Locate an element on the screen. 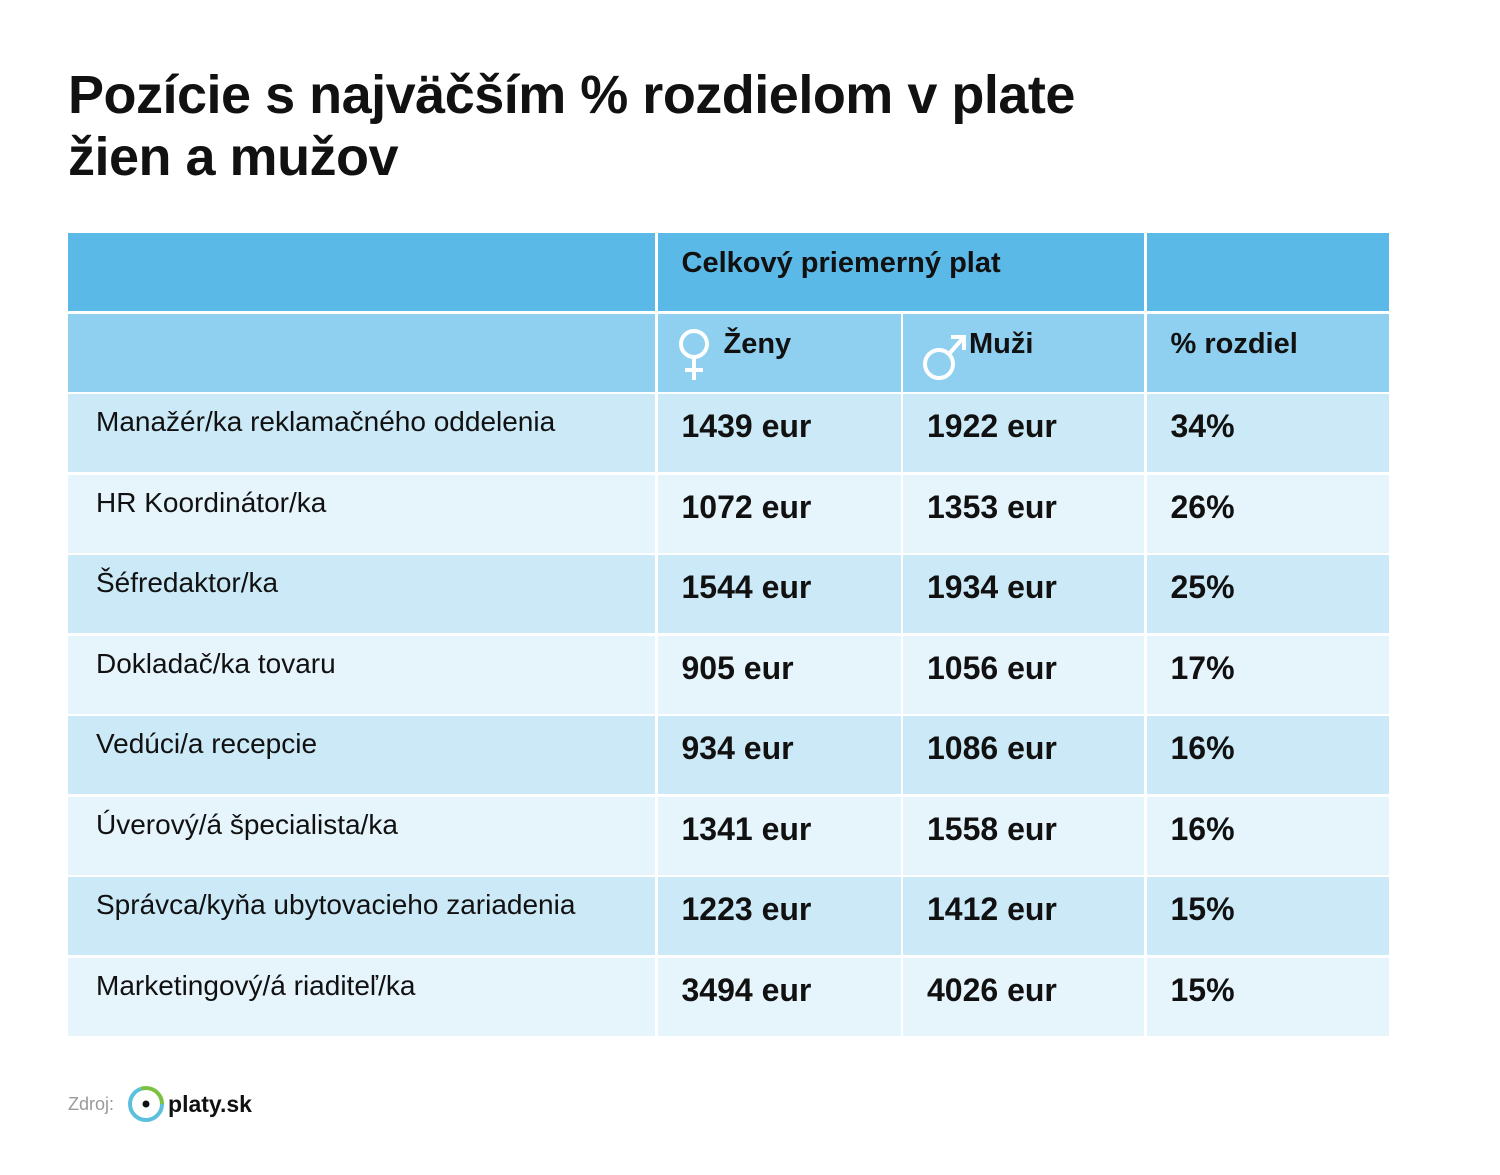  value-cell: 26% is located at coordinates (1267, 513).